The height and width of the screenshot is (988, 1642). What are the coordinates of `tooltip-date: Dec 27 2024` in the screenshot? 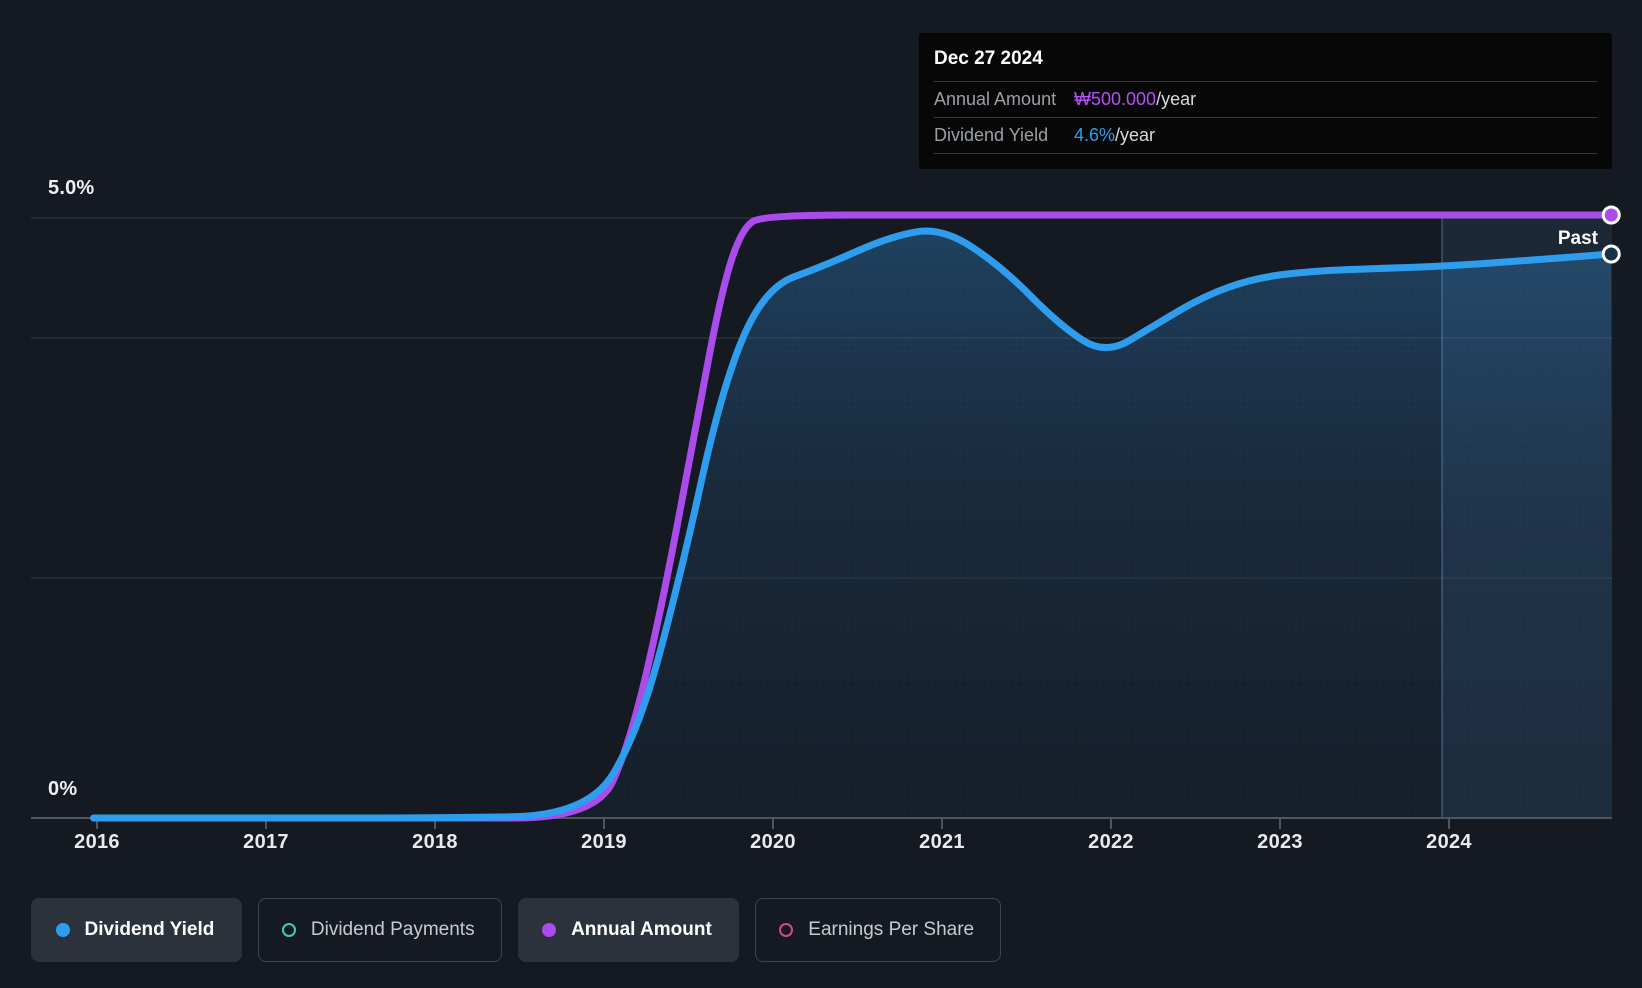 It's located at (988, 58).